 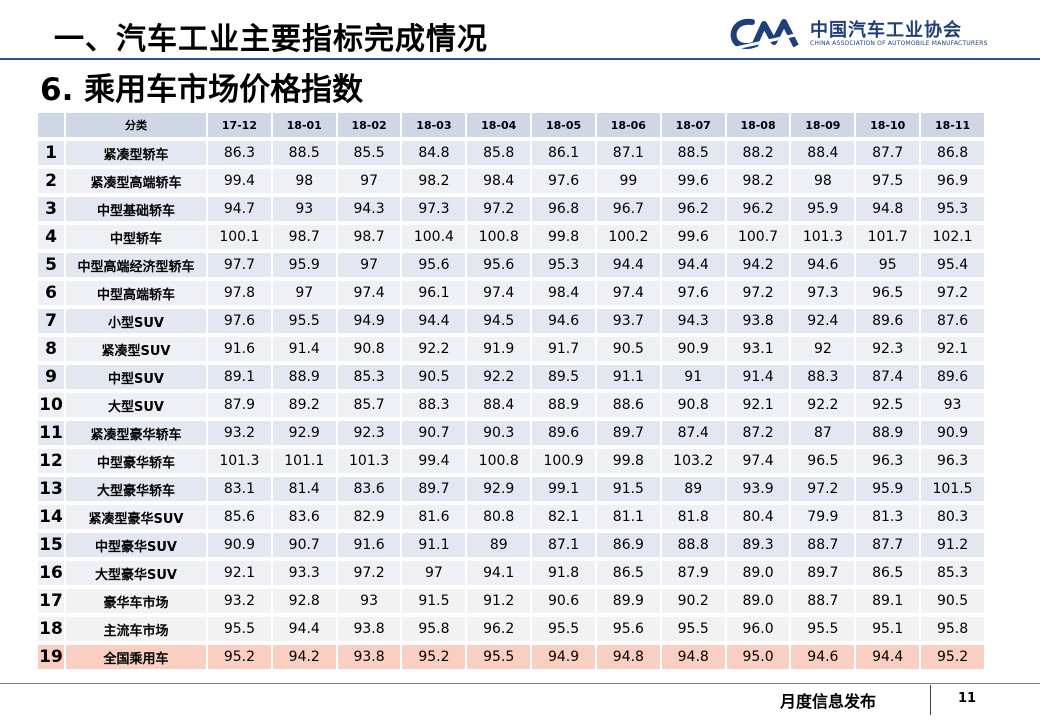 I want to click on row-number-cell: 4, so click(x=52, y=239).